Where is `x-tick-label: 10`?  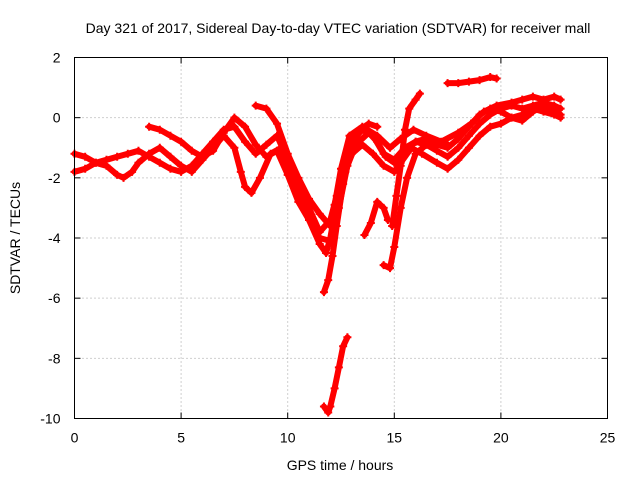
x-tick-label: 10 is located at coordinates (288, 438).